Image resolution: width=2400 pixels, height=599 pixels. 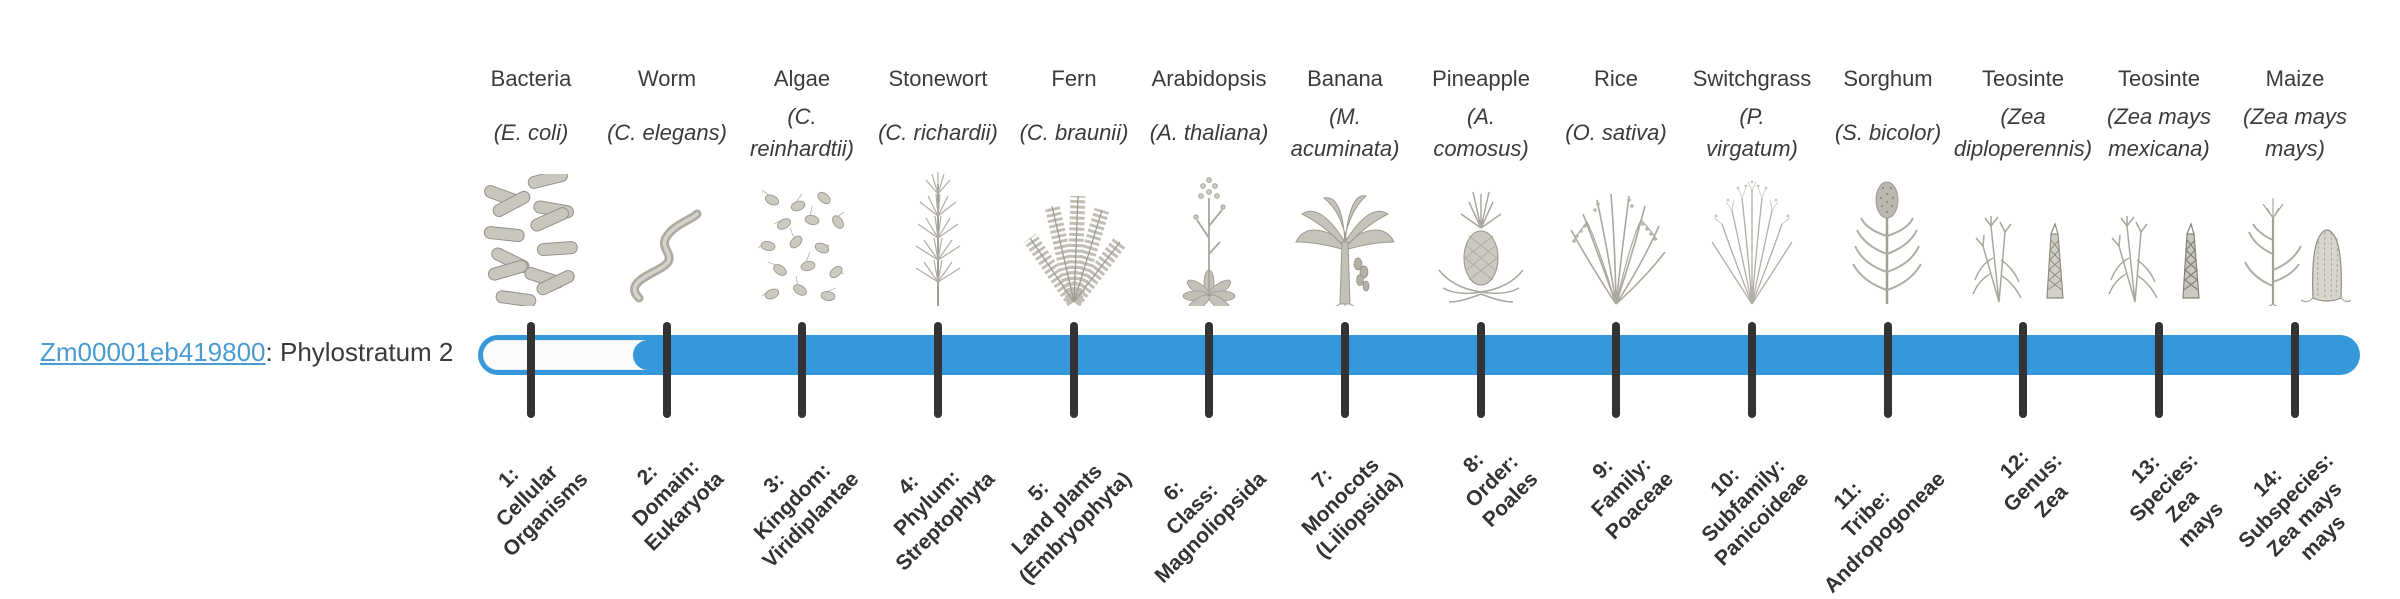 What do you see at coordinates (1616, 132) in the screenshot?
I see `organism-species: (O. sativa)` at bounding box center [1616, 132].